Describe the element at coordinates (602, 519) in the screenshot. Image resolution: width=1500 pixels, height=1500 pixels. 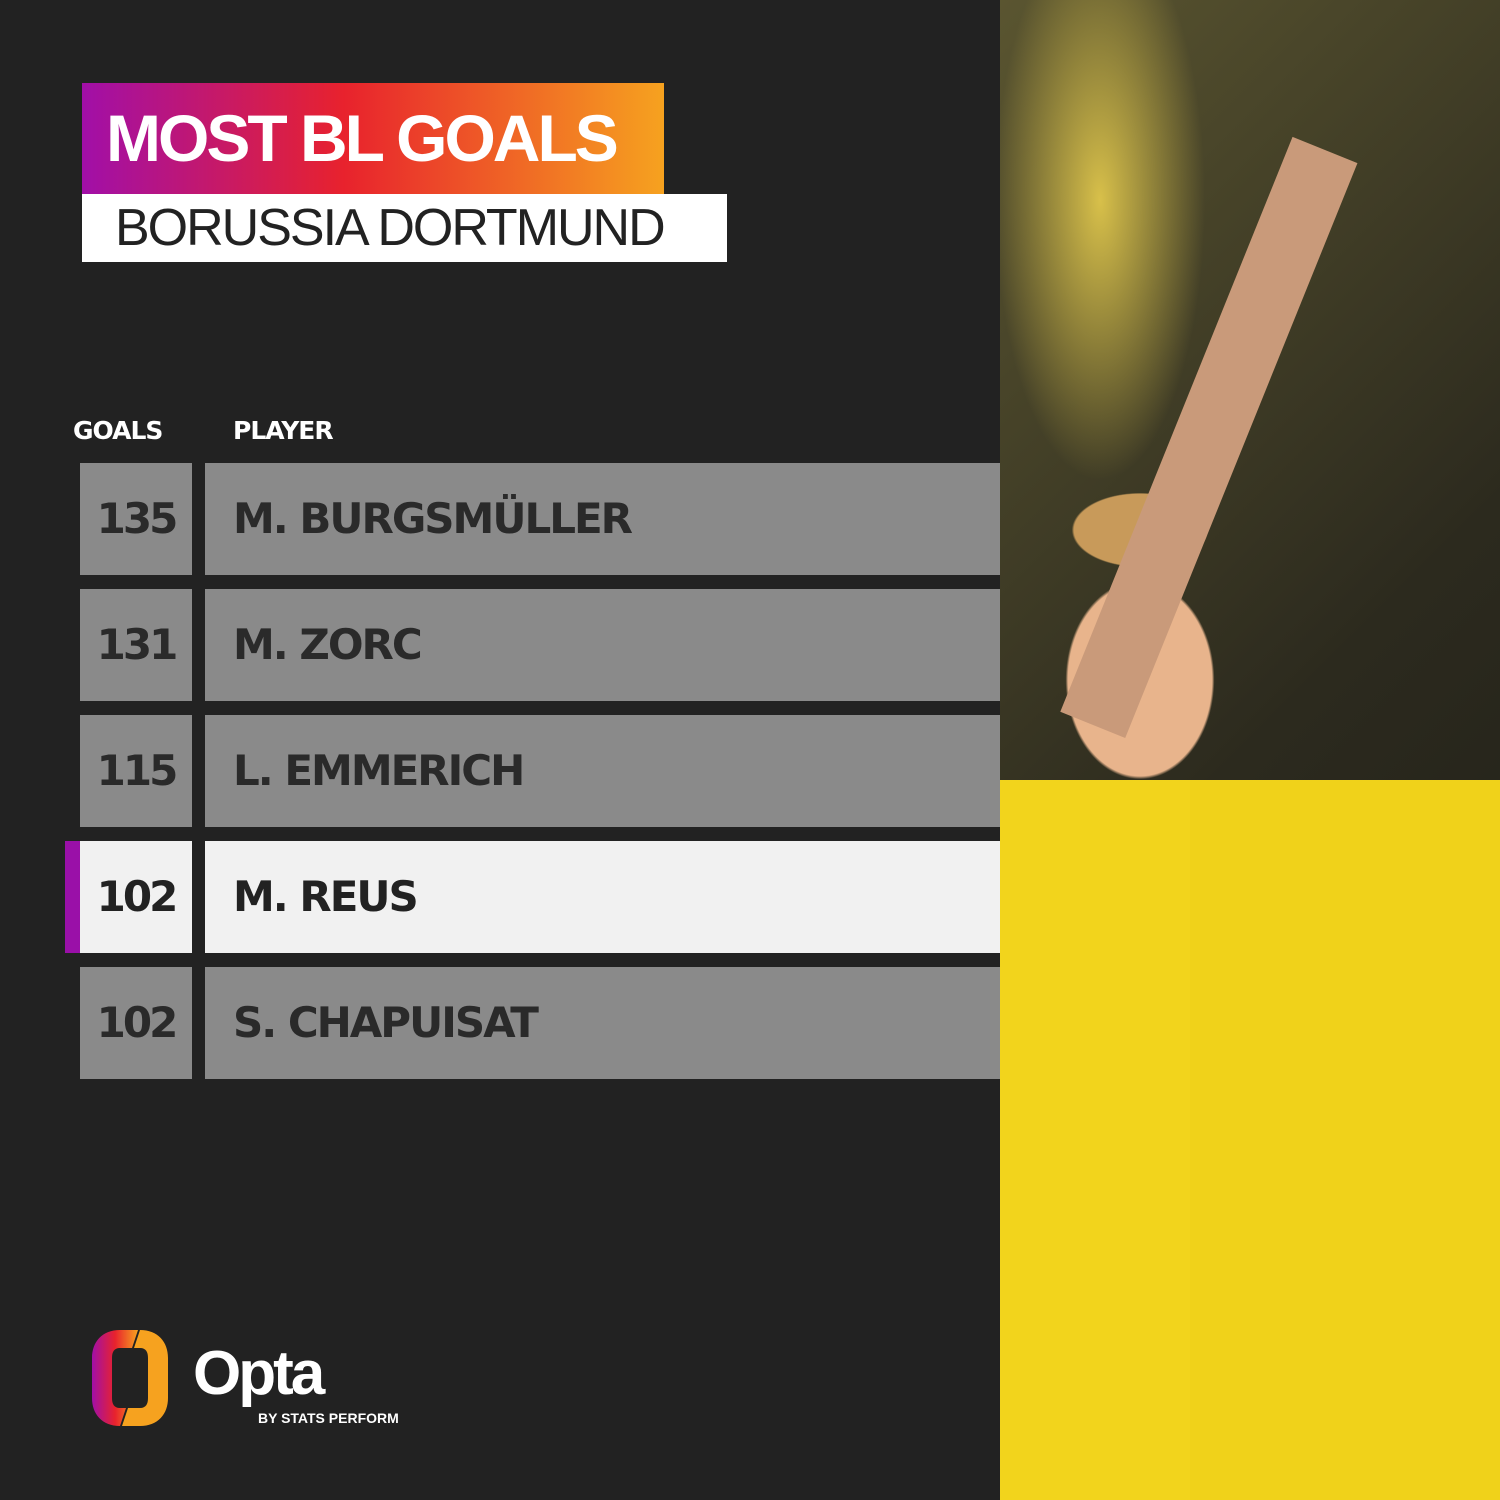
I see `player-cell: M. BURGSMÜLLER` at that location.